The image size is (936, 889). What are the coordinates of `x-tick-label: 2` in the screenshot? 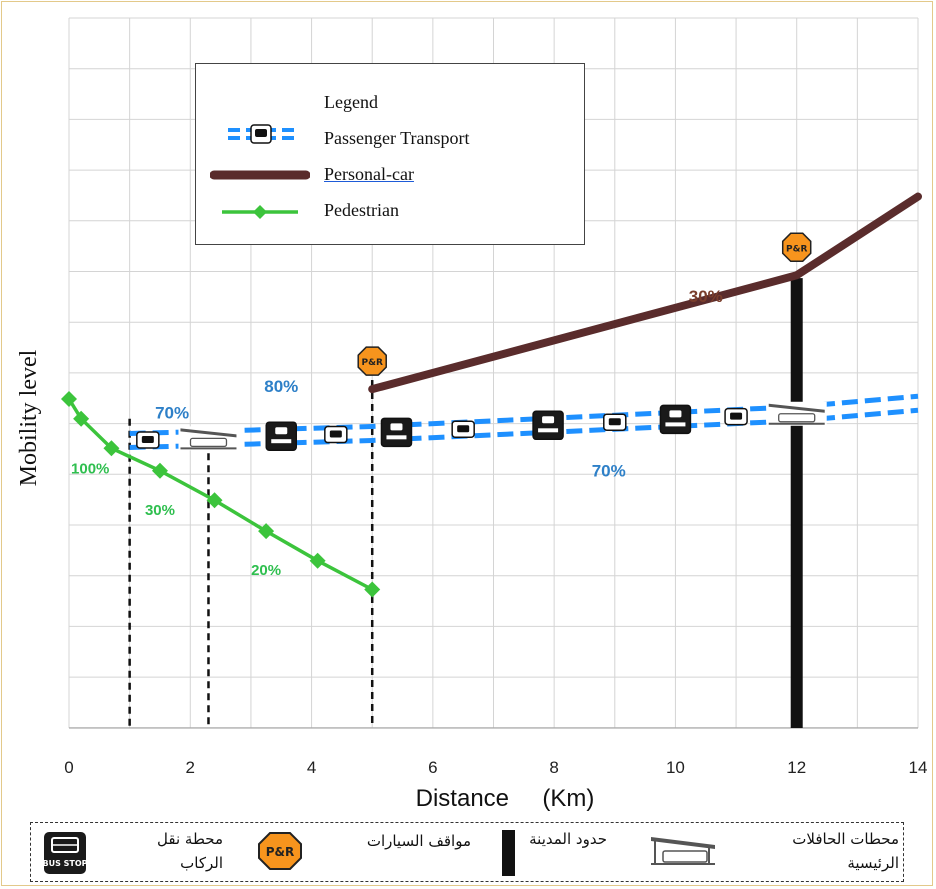 It's located at (190, 767).